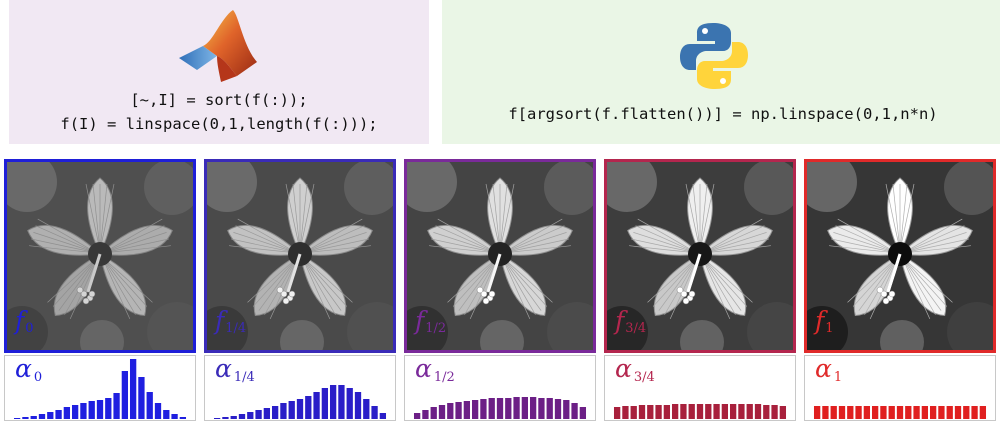 The height and width of the screenshot is (424, 1000). What do you see at coordinates (435, 369) in the screenshot?
I see `histogram-label-alpha12: α 1/2` at bounding box center [435, 369].